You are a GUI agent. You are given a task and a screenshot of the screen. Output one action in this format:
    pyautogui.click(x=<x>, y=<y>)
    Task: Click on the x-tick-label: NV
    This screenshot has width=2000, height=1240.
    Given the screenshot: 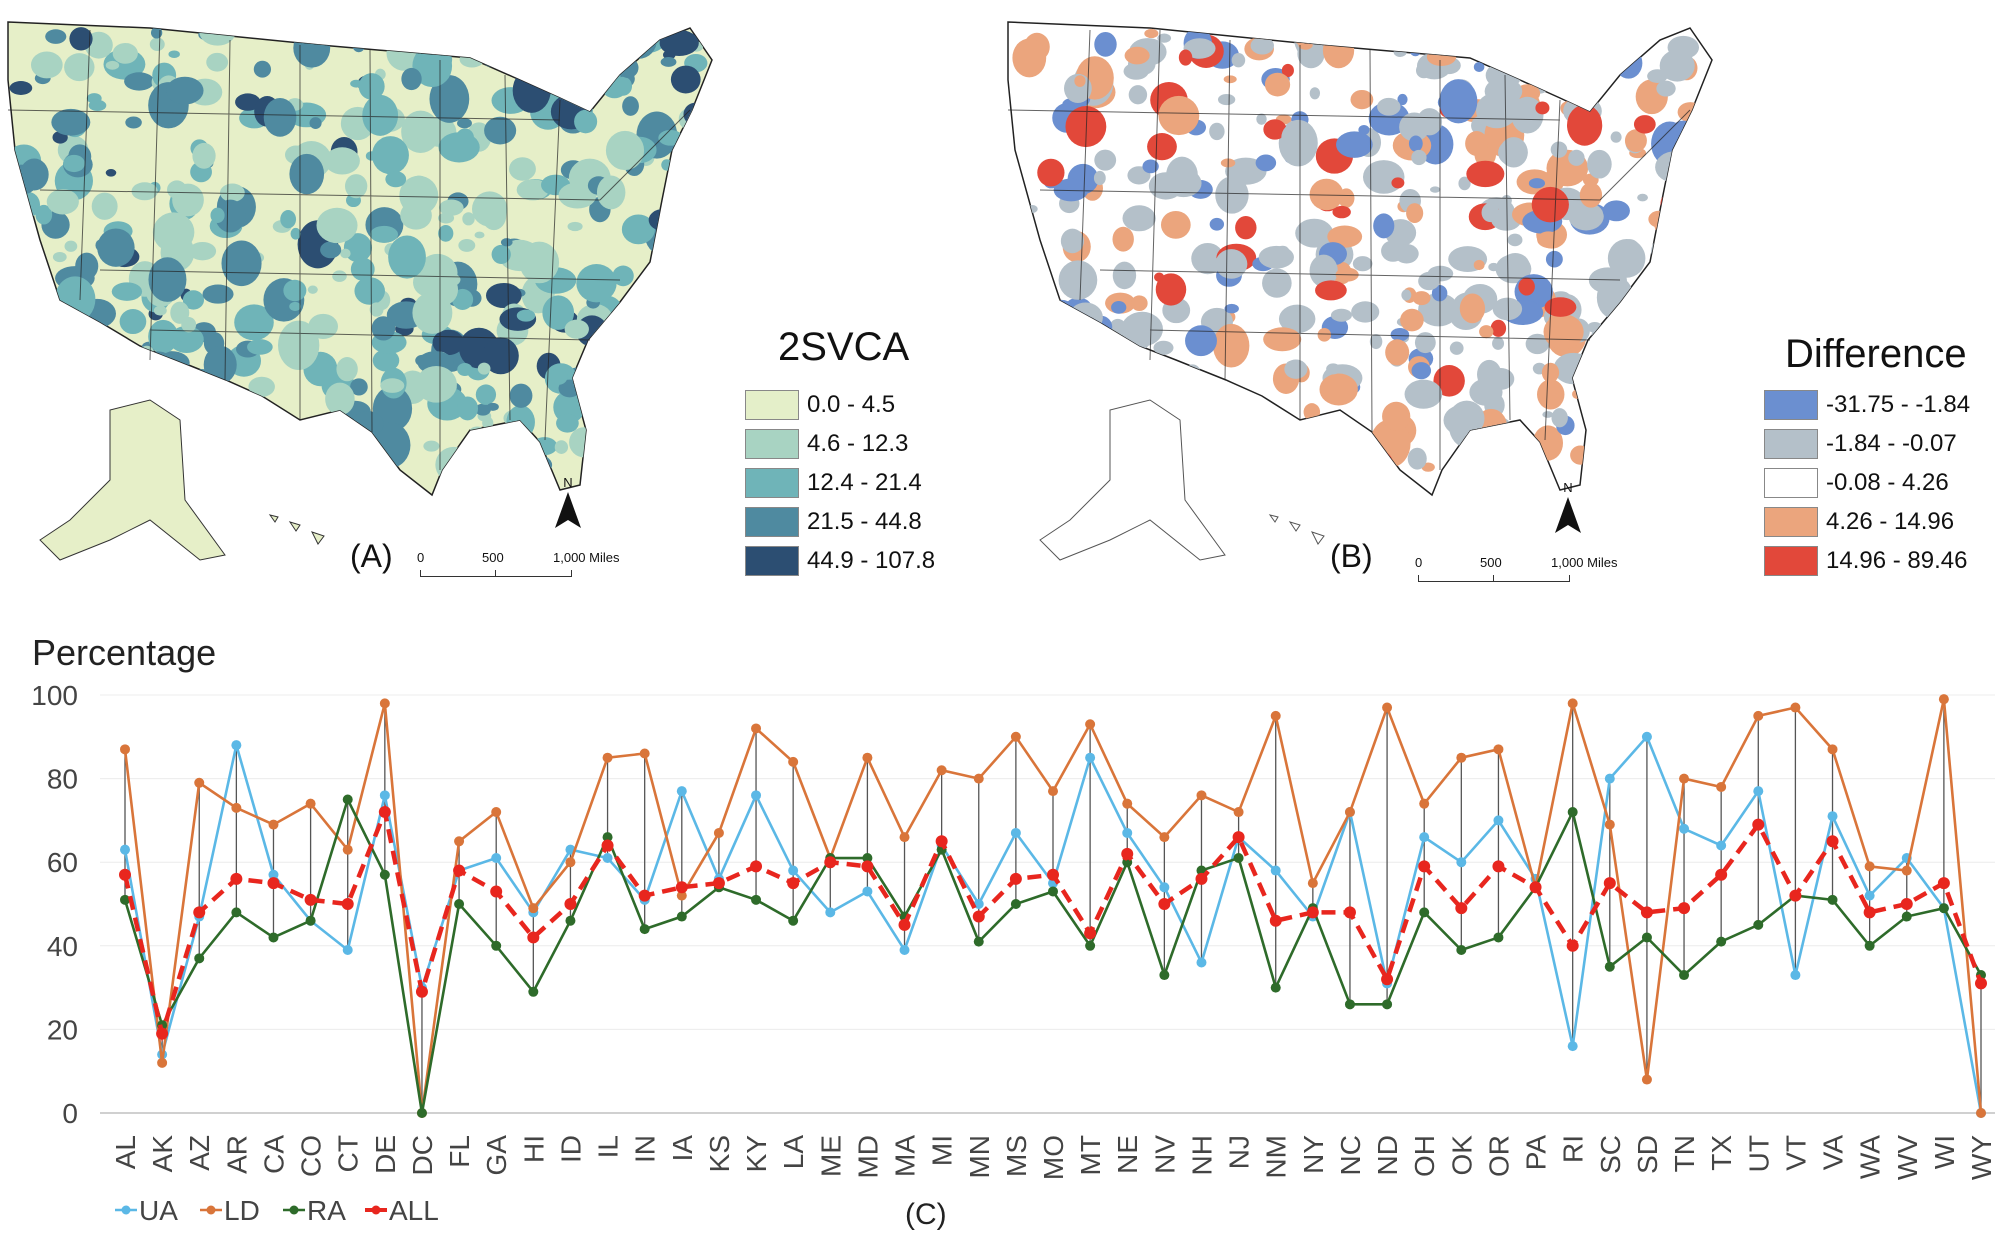 What is the action you would take?
    pyautogui.click(x=1164, y=1154)
    